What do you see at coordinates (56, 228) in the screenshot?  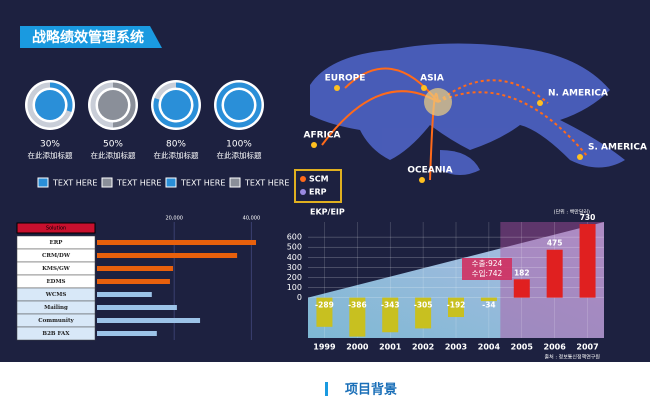 I see `table-header` at bounding box center [56, 228].